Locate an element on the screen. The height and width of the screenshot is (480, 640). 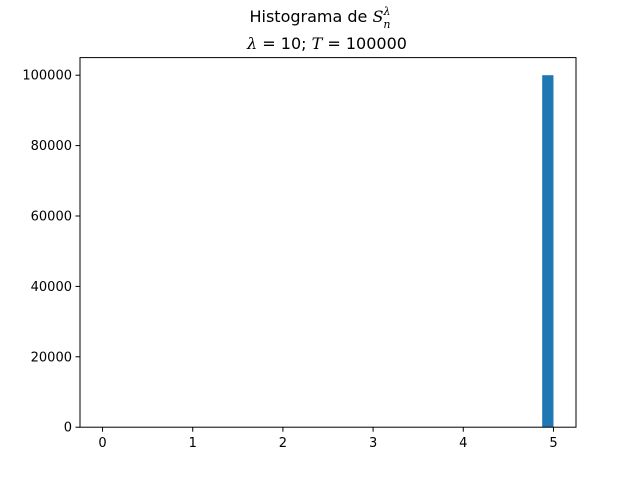
x-tick-label: 0 is located at coordinates (102, 443).